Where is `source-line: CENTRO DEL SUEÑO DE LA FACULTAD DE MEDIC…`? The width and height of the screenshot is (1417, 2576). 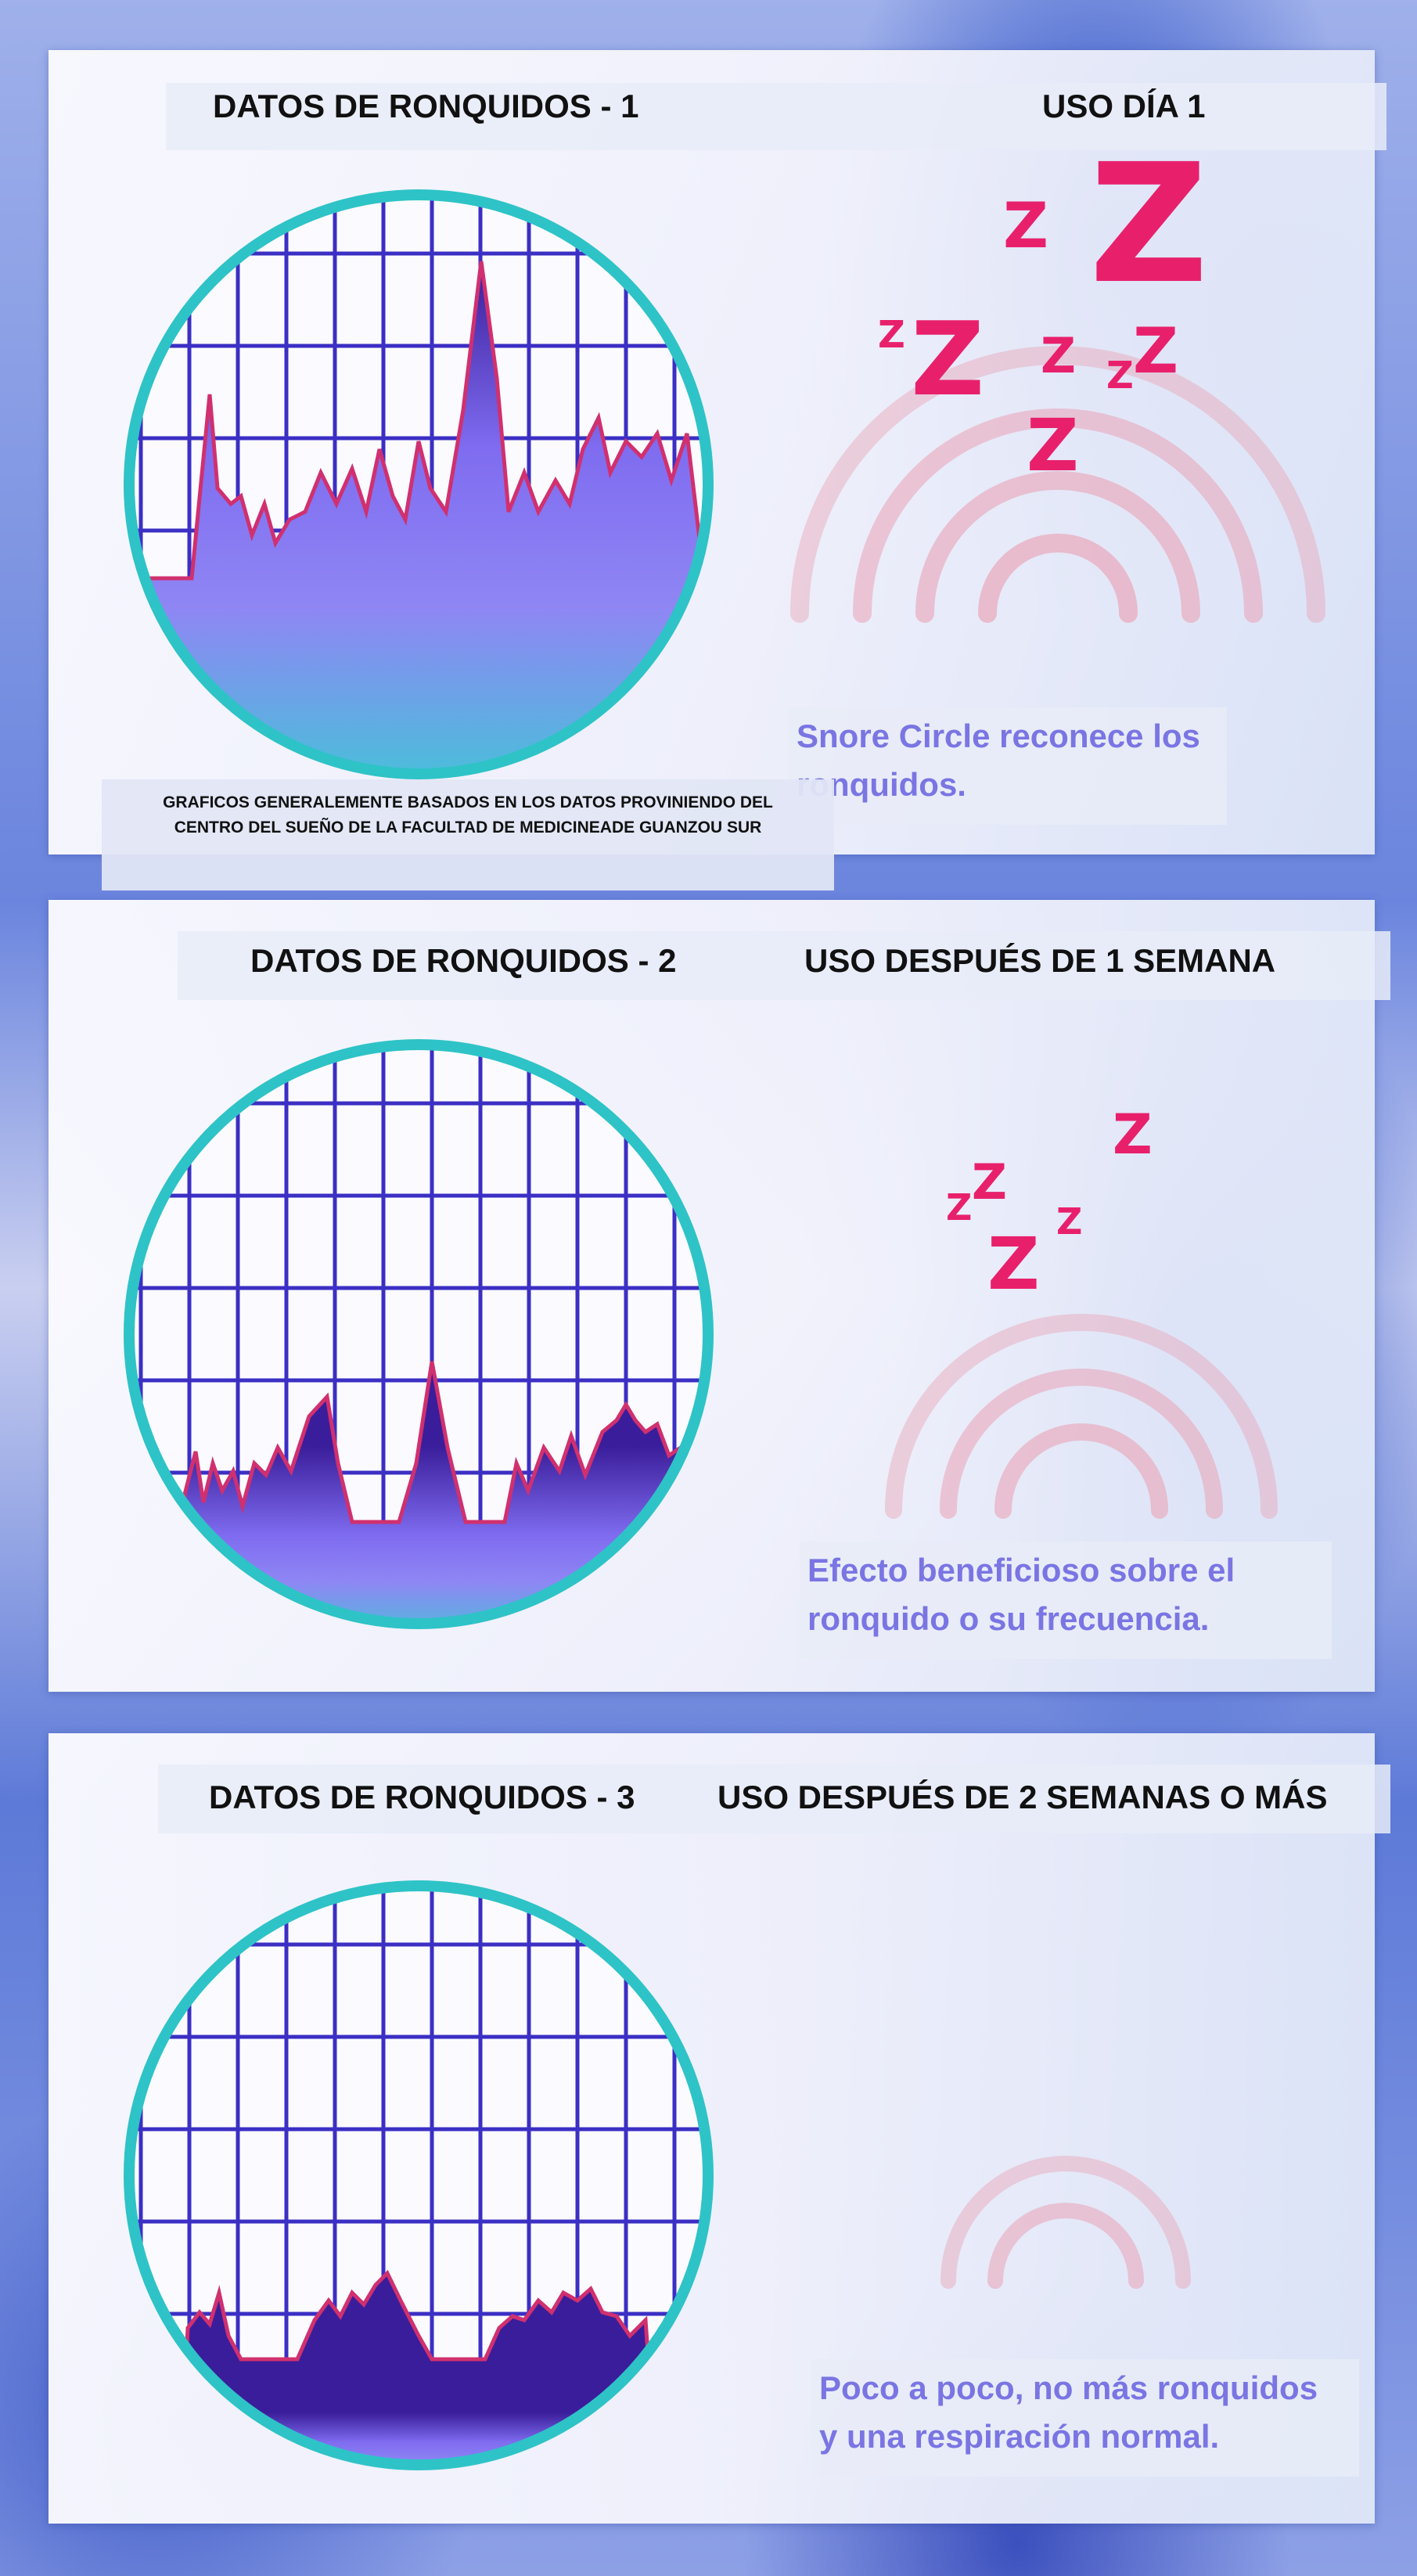 source-line: CENTRO DEL SUEÑO DE LA FACULTAD DE MEDIC… is located at coordinates (468, 827).